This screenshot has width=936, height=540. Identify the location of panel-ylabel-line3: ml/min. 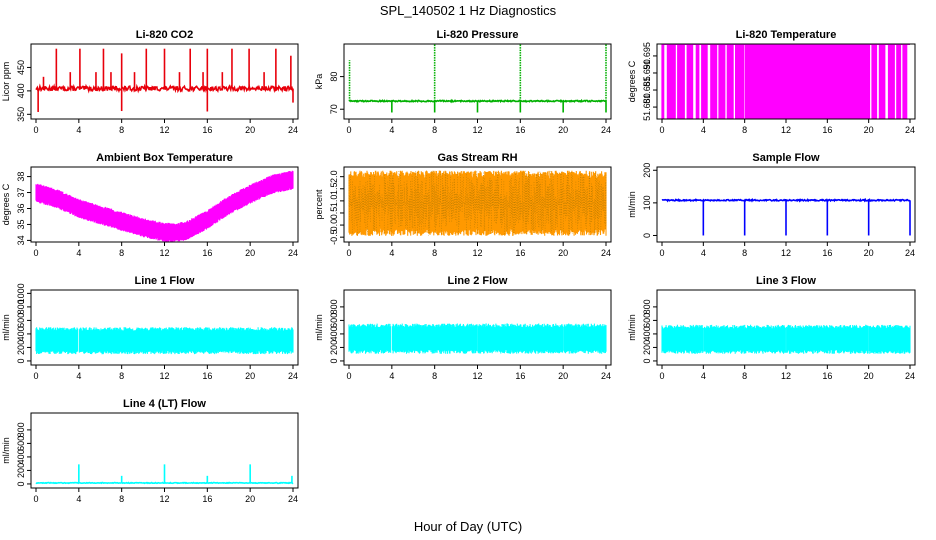
(632, 327).